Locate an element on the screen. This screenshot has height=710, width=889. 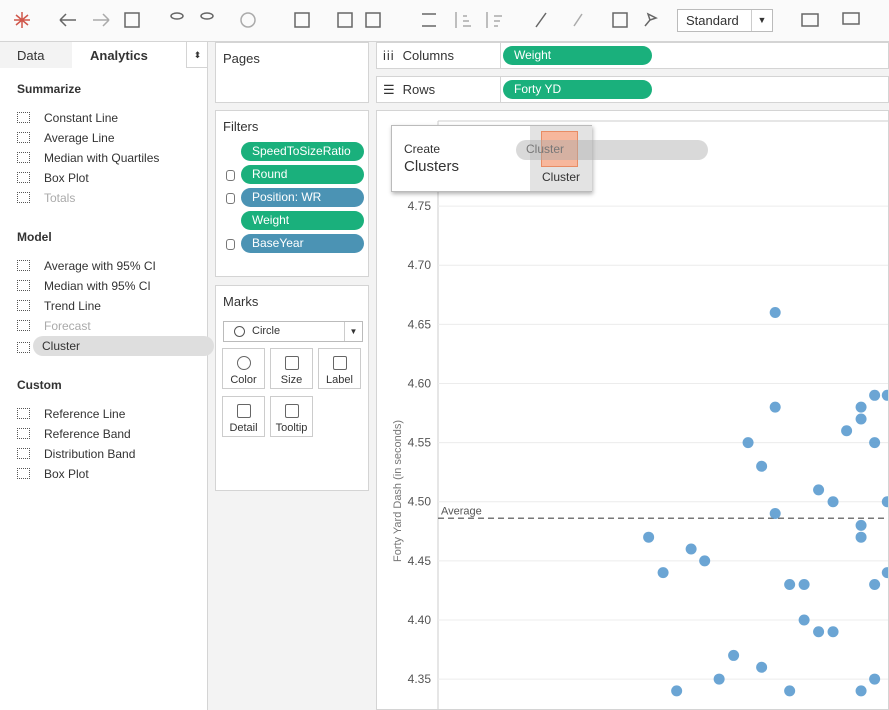
refresh-icon is located at coordinates (248, 20).